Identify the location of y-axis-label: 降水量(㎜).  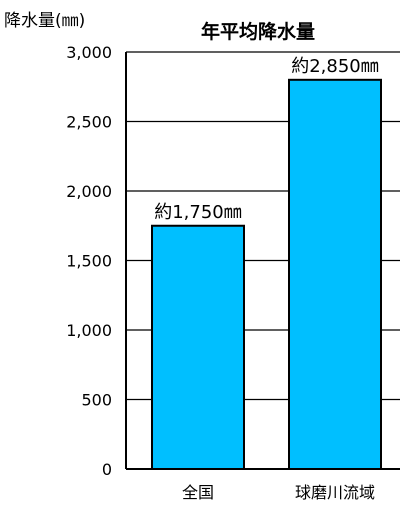
(44, 21).